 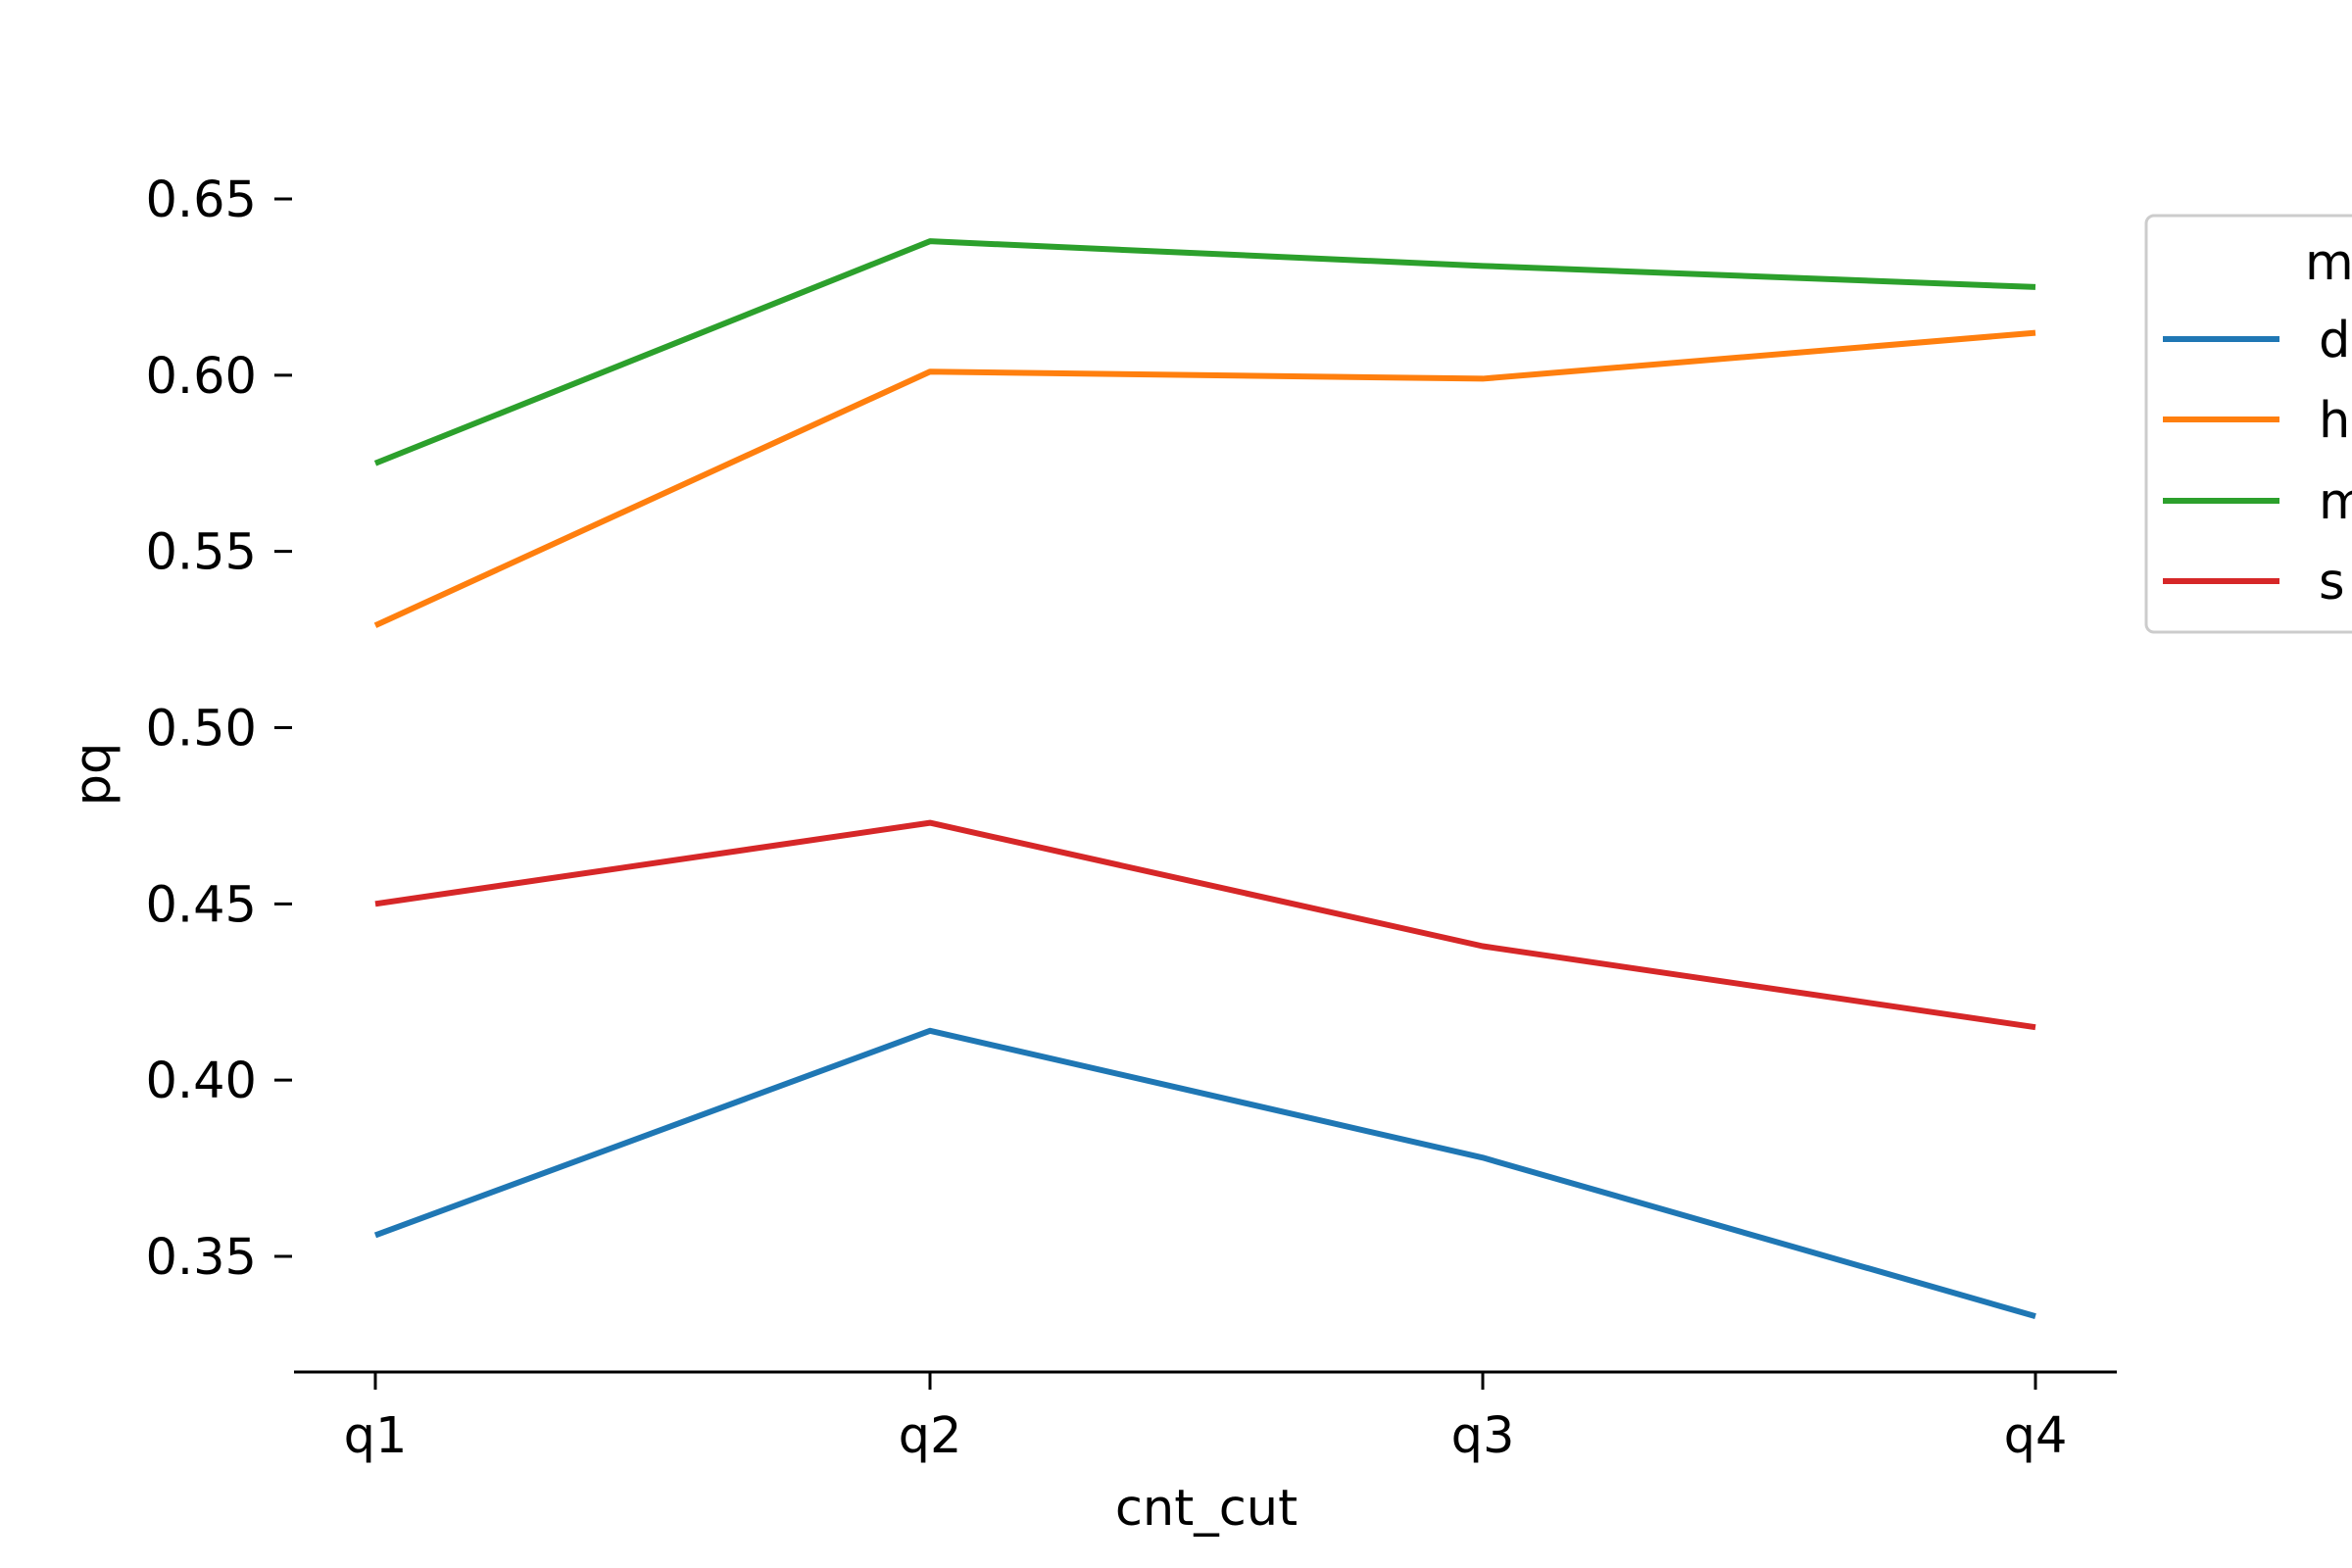 I want to click on x-axis-label: cnt_cut, so click(x=1206, y=1509).